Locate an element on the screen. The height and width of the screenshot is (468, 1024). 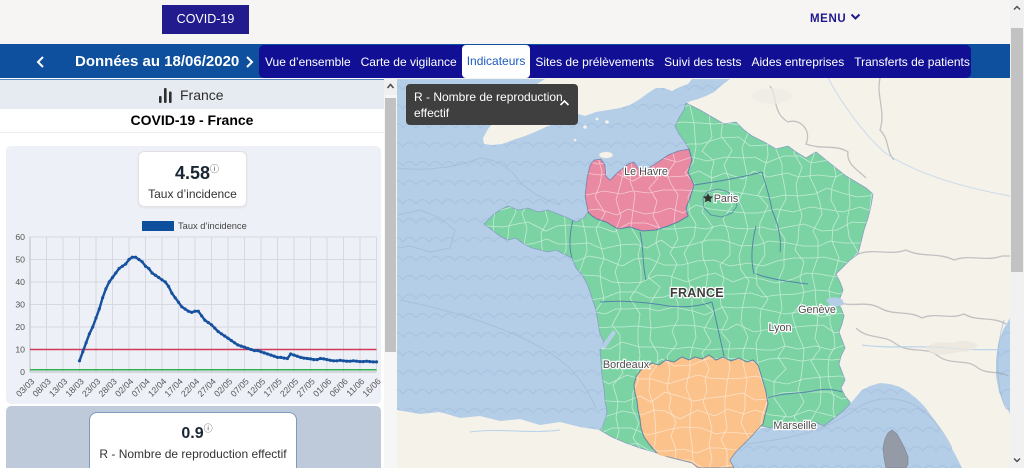
svg-text: 20 is located at coordinates (20, 327).